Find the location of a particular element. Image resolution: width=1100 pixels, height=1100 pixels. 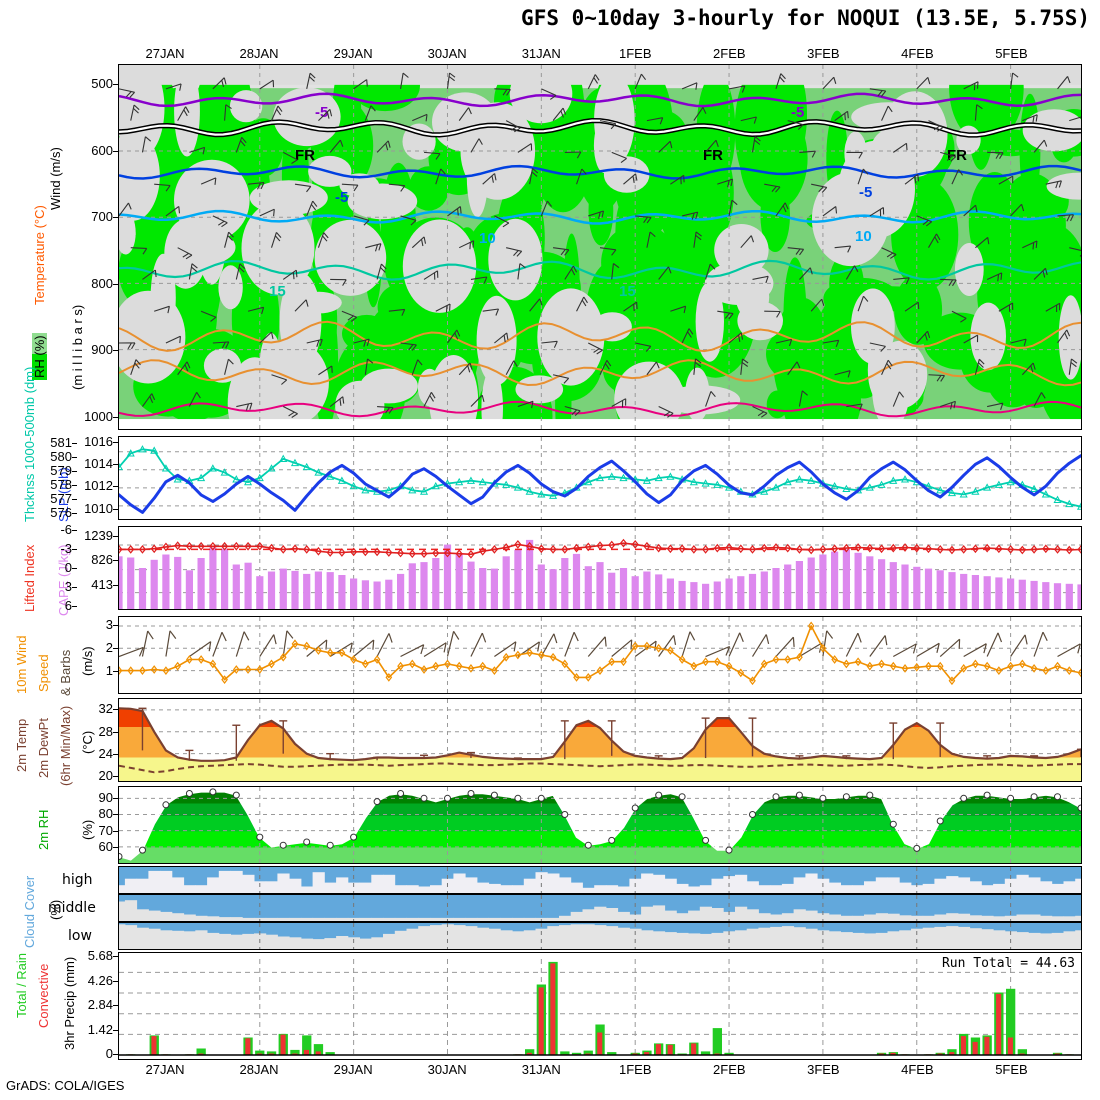

y-tick-label: 1239 is located at coordinates (98, 535).